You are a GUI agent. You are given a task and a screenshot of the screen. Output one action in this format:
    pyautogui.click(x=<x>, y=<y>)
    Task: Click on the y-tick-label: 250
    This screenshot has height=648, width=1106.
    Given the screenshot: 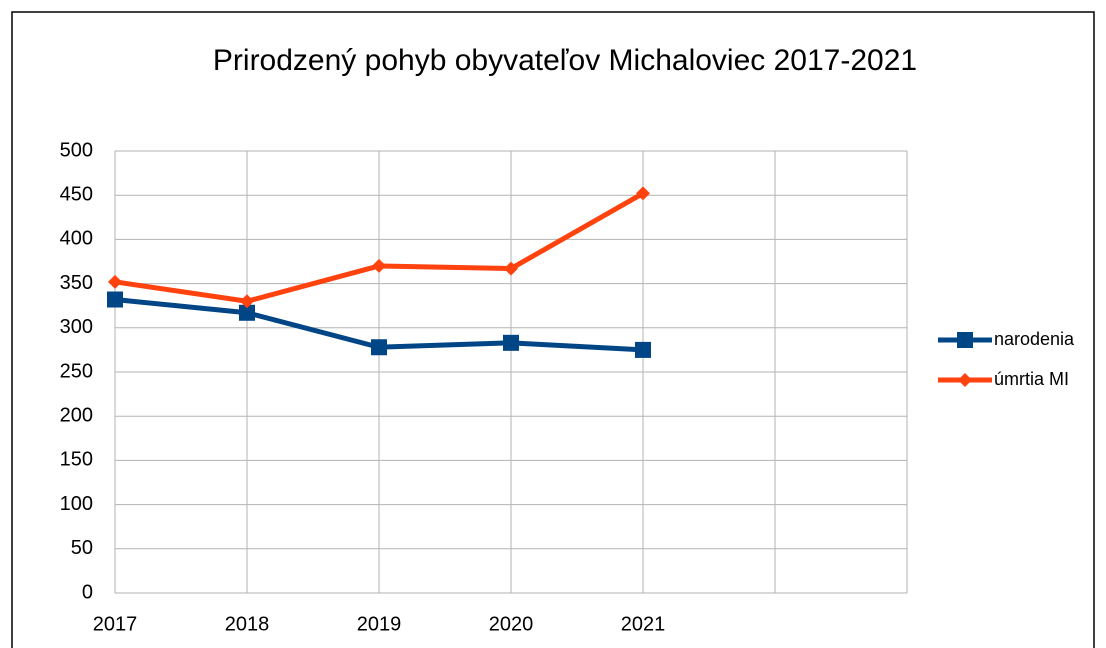 What is the action you would take?
    pyautogui.click(x=76, y=371)
    